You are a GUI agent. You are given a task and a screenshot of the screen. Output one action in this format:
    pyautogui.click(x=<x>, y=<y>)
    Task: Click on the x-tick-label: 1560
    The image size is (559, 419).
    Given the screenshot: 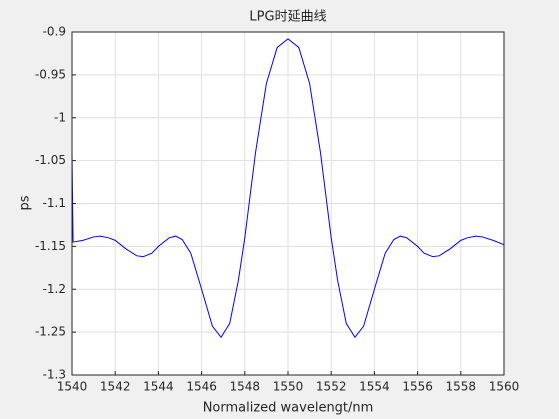 What is the action you would take?
    pyautogui.click(x=504, y=387)
    